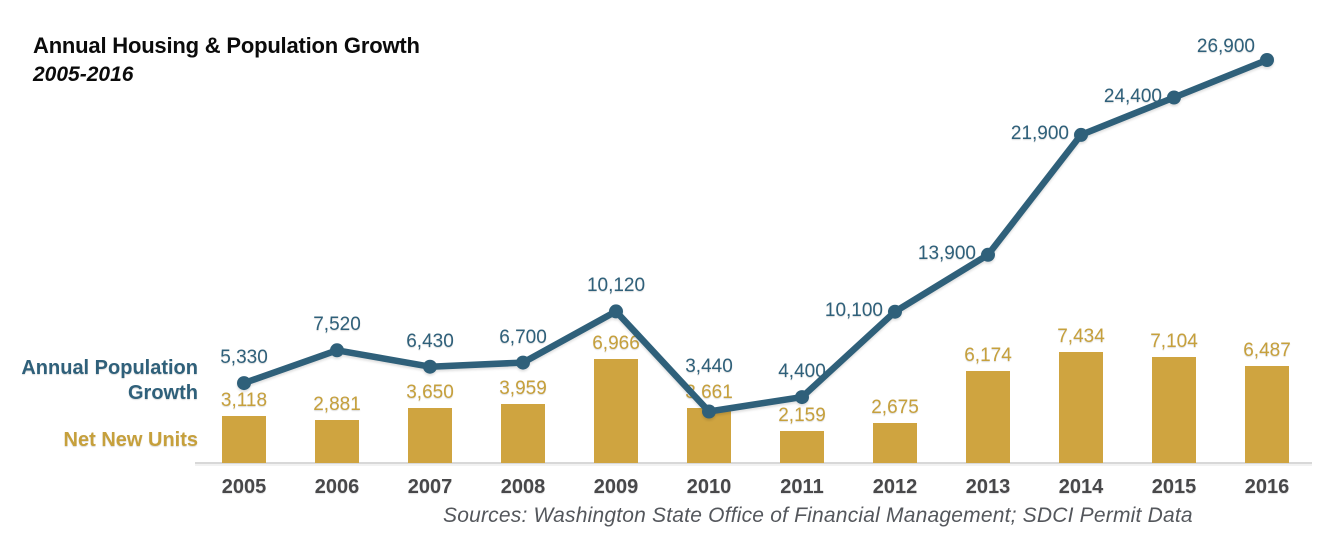  What do you see at coordinates (1225, 46) in the screenshot?
I see `line-value-label: 26,900` at bounding box center [1225, 46].